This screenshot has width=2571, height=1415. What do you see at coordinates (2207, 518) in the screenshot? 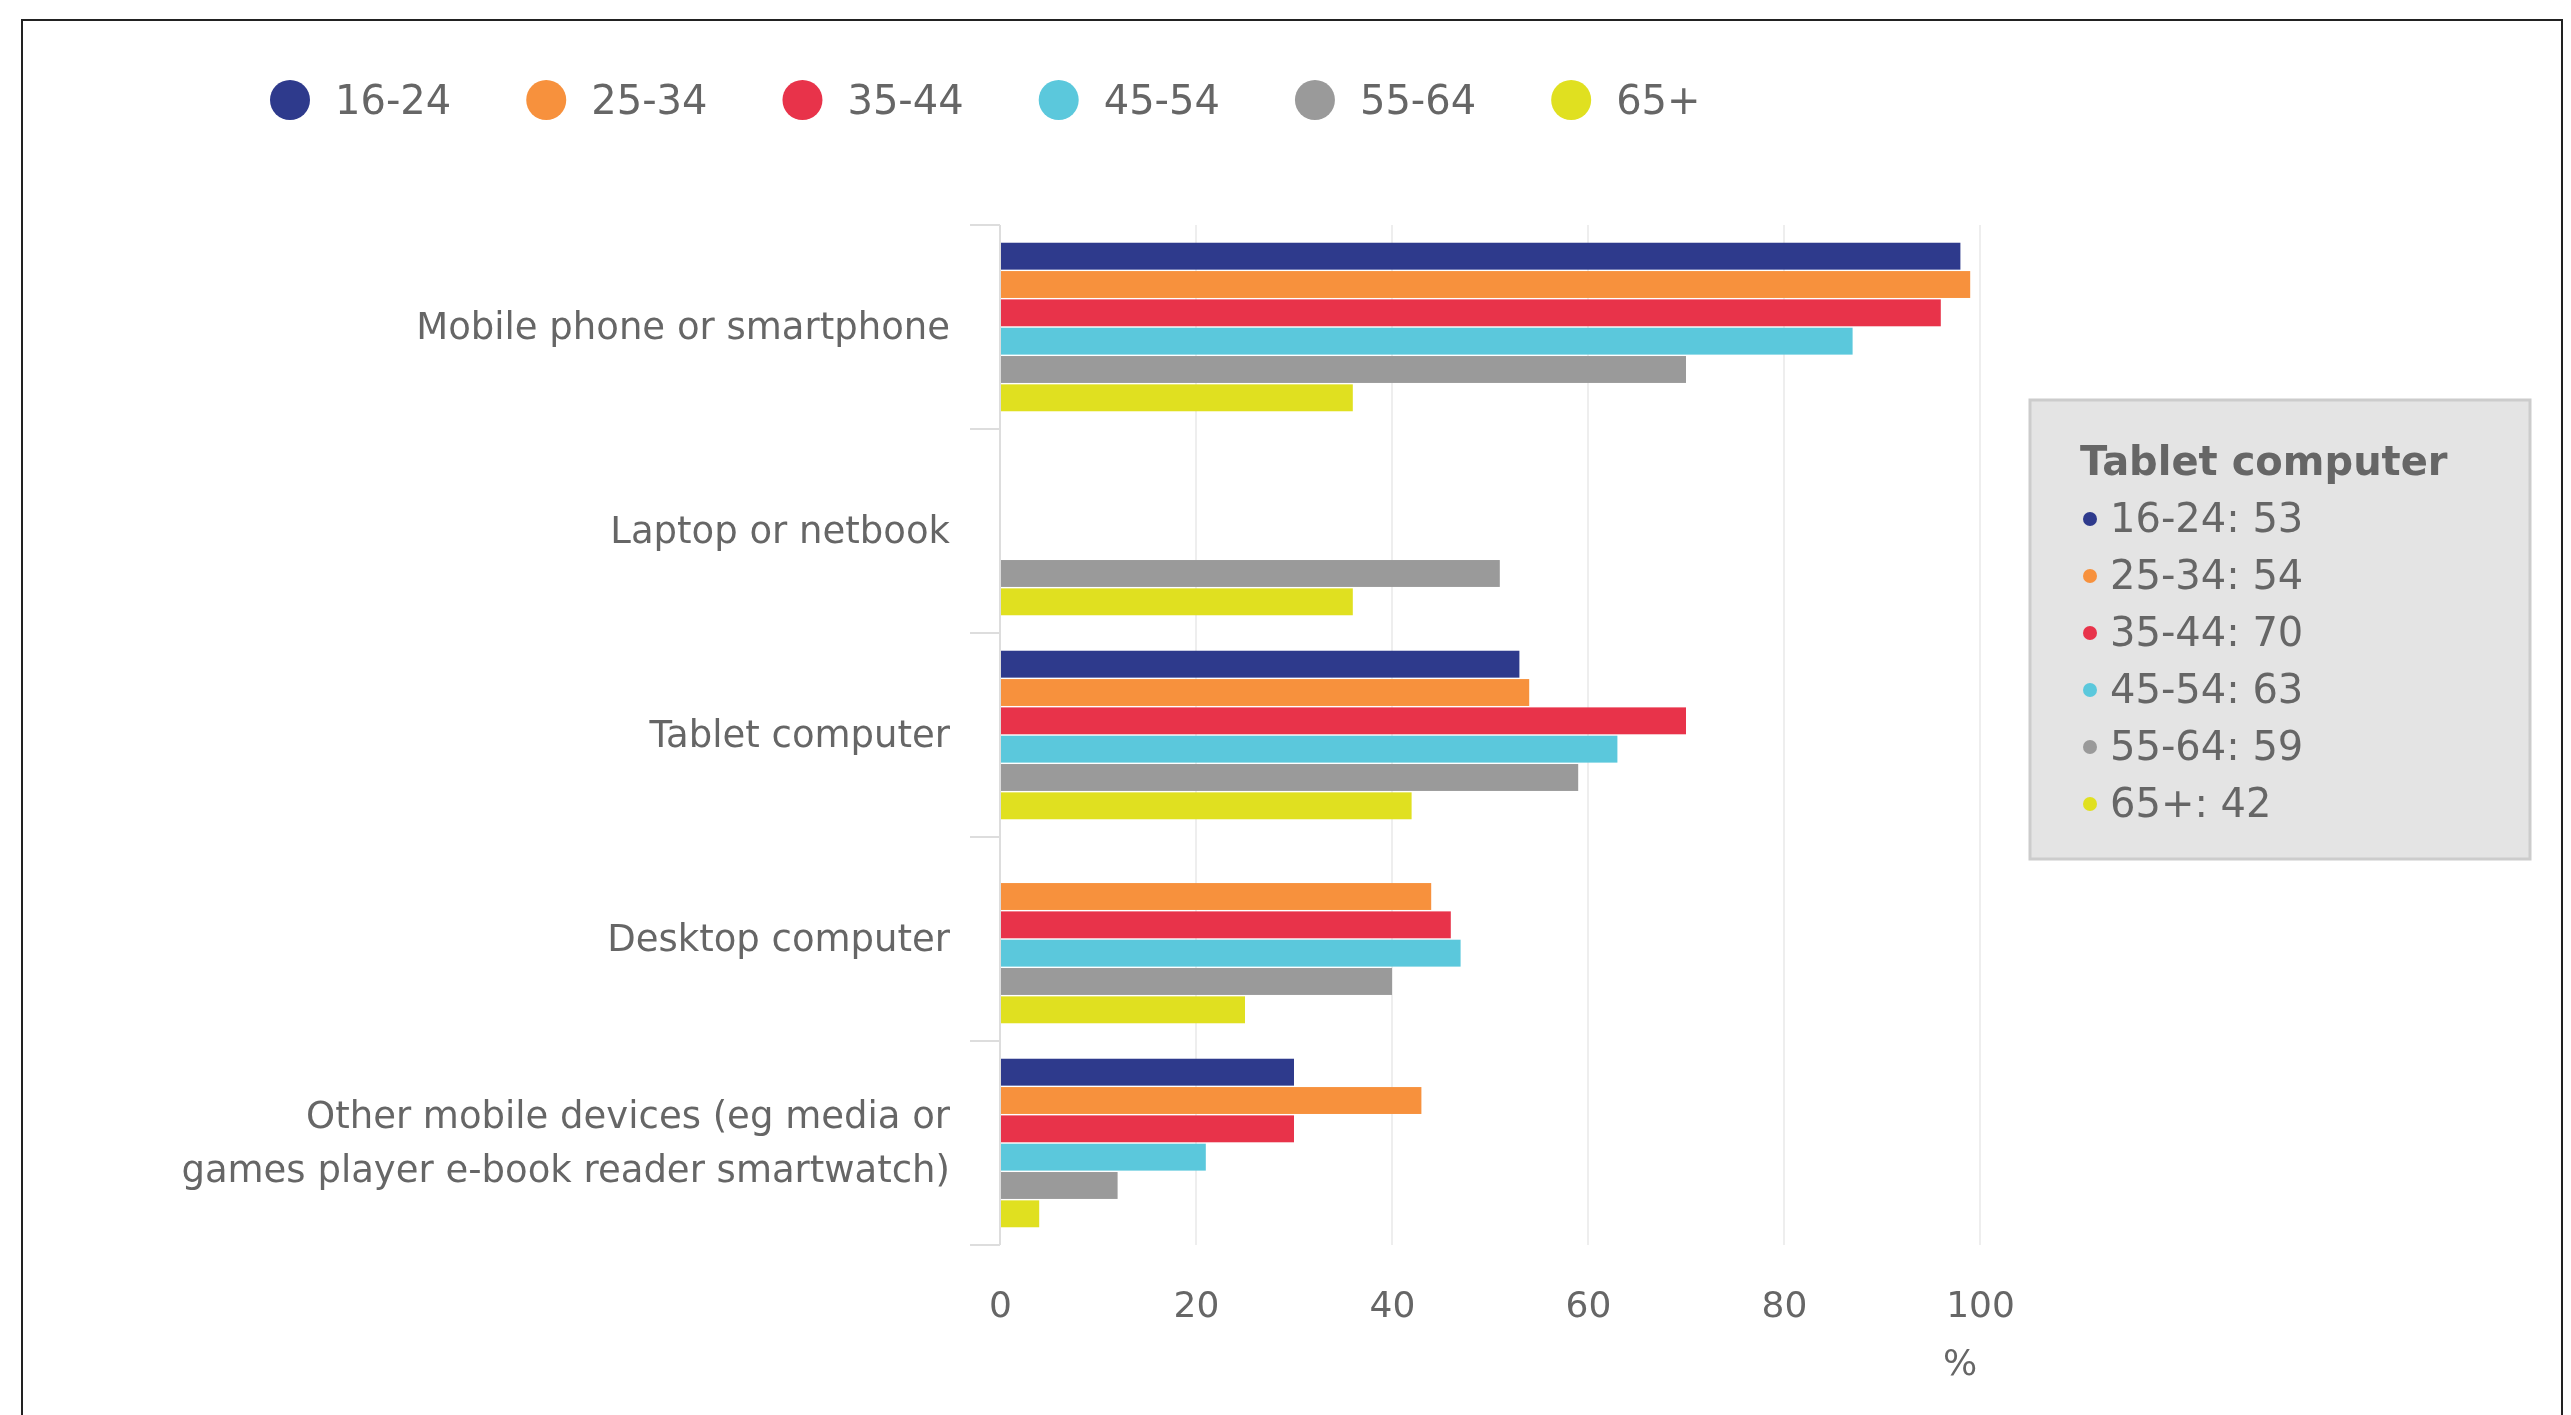
I see `text: 16-24: 53` at bounding box center [2207, 518].